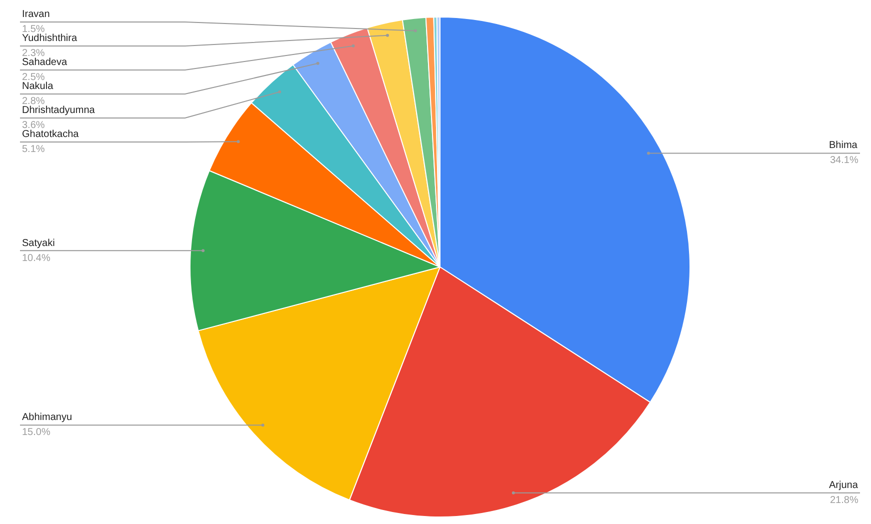  Describe the element at coordinates (33, 101) in the screenshot. I see `data-label: 2.8%` at that location.